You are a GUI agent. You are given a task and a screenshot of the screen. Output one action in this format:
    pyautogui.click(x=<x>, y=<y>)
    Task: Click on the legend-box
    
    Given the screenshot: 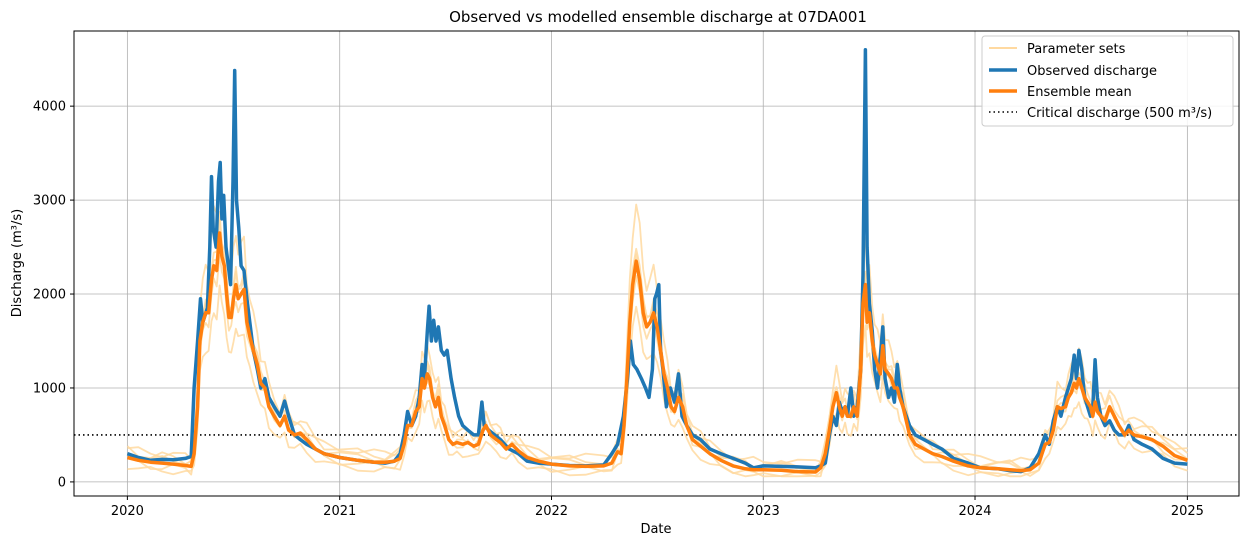 What is the action you would take?
    pyautogui.click(x=1107, y=81)
    